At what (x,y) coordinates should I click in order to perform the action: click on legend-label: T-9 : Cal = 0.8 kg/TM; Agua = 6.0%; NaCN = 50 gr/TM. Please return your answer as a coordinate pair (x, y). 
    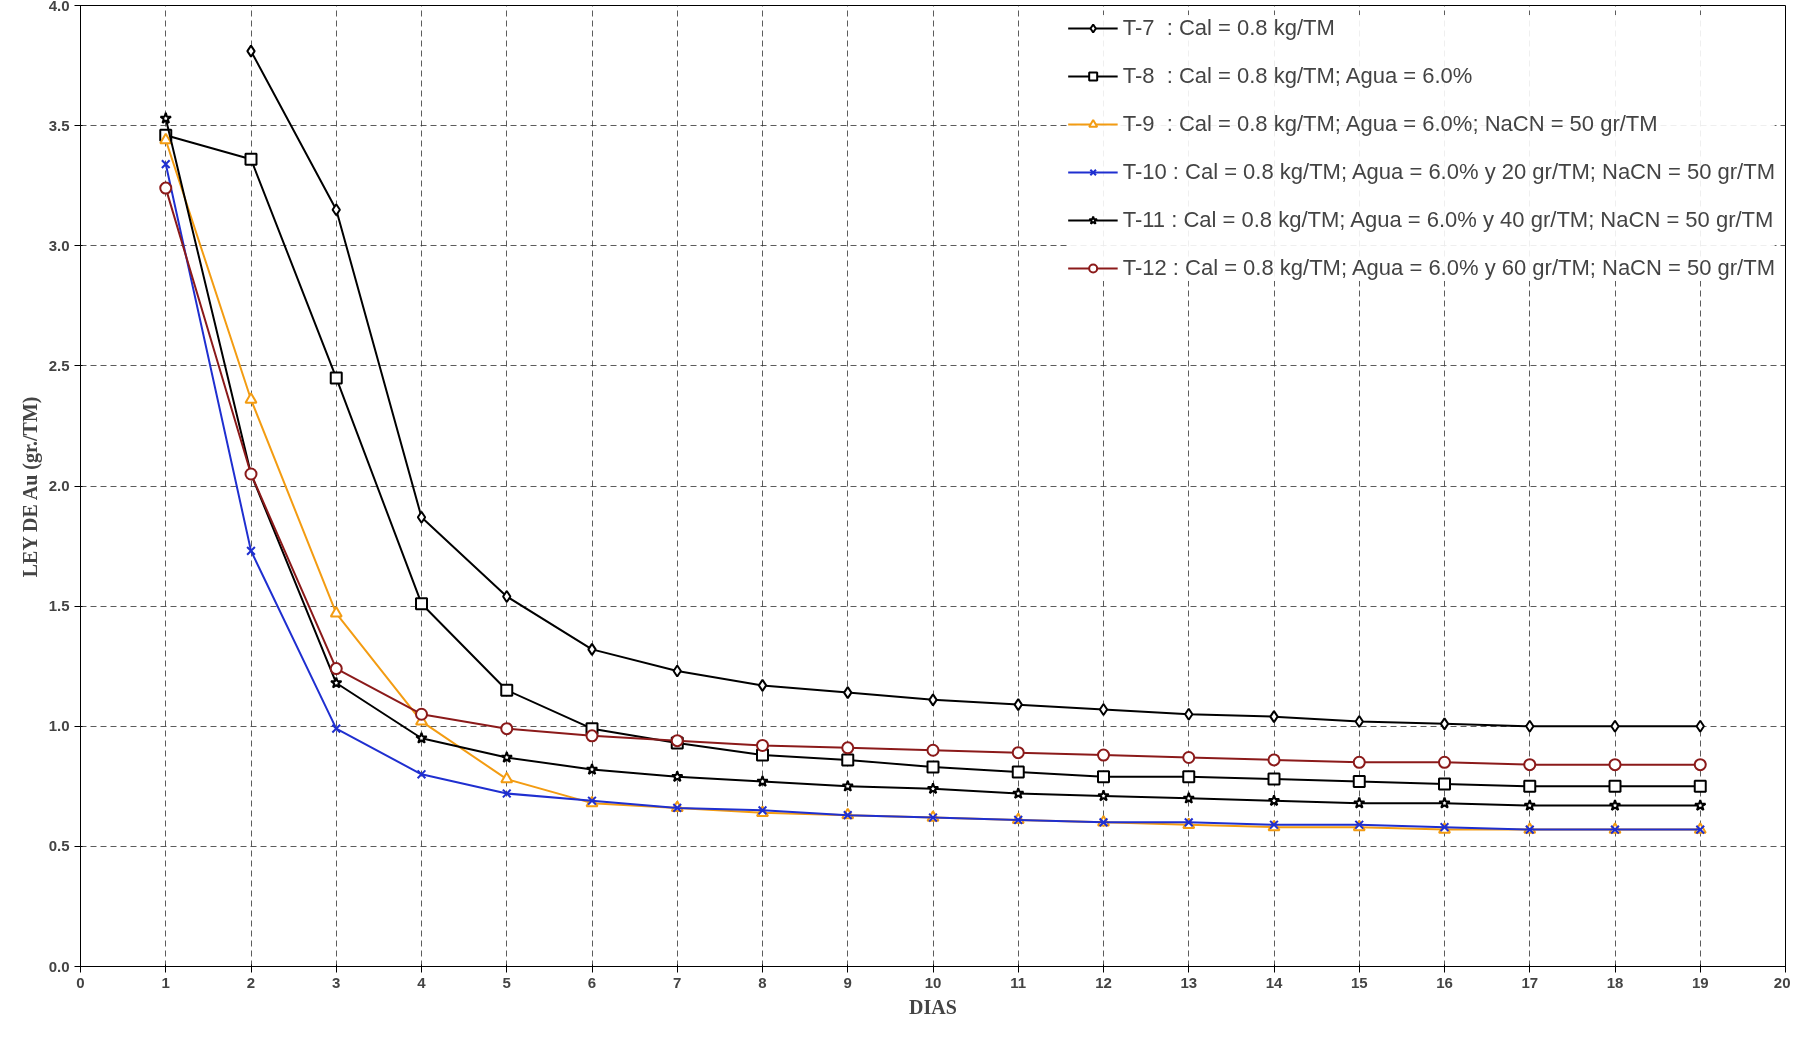
    Looking at the image, I should click on (1390, 124).